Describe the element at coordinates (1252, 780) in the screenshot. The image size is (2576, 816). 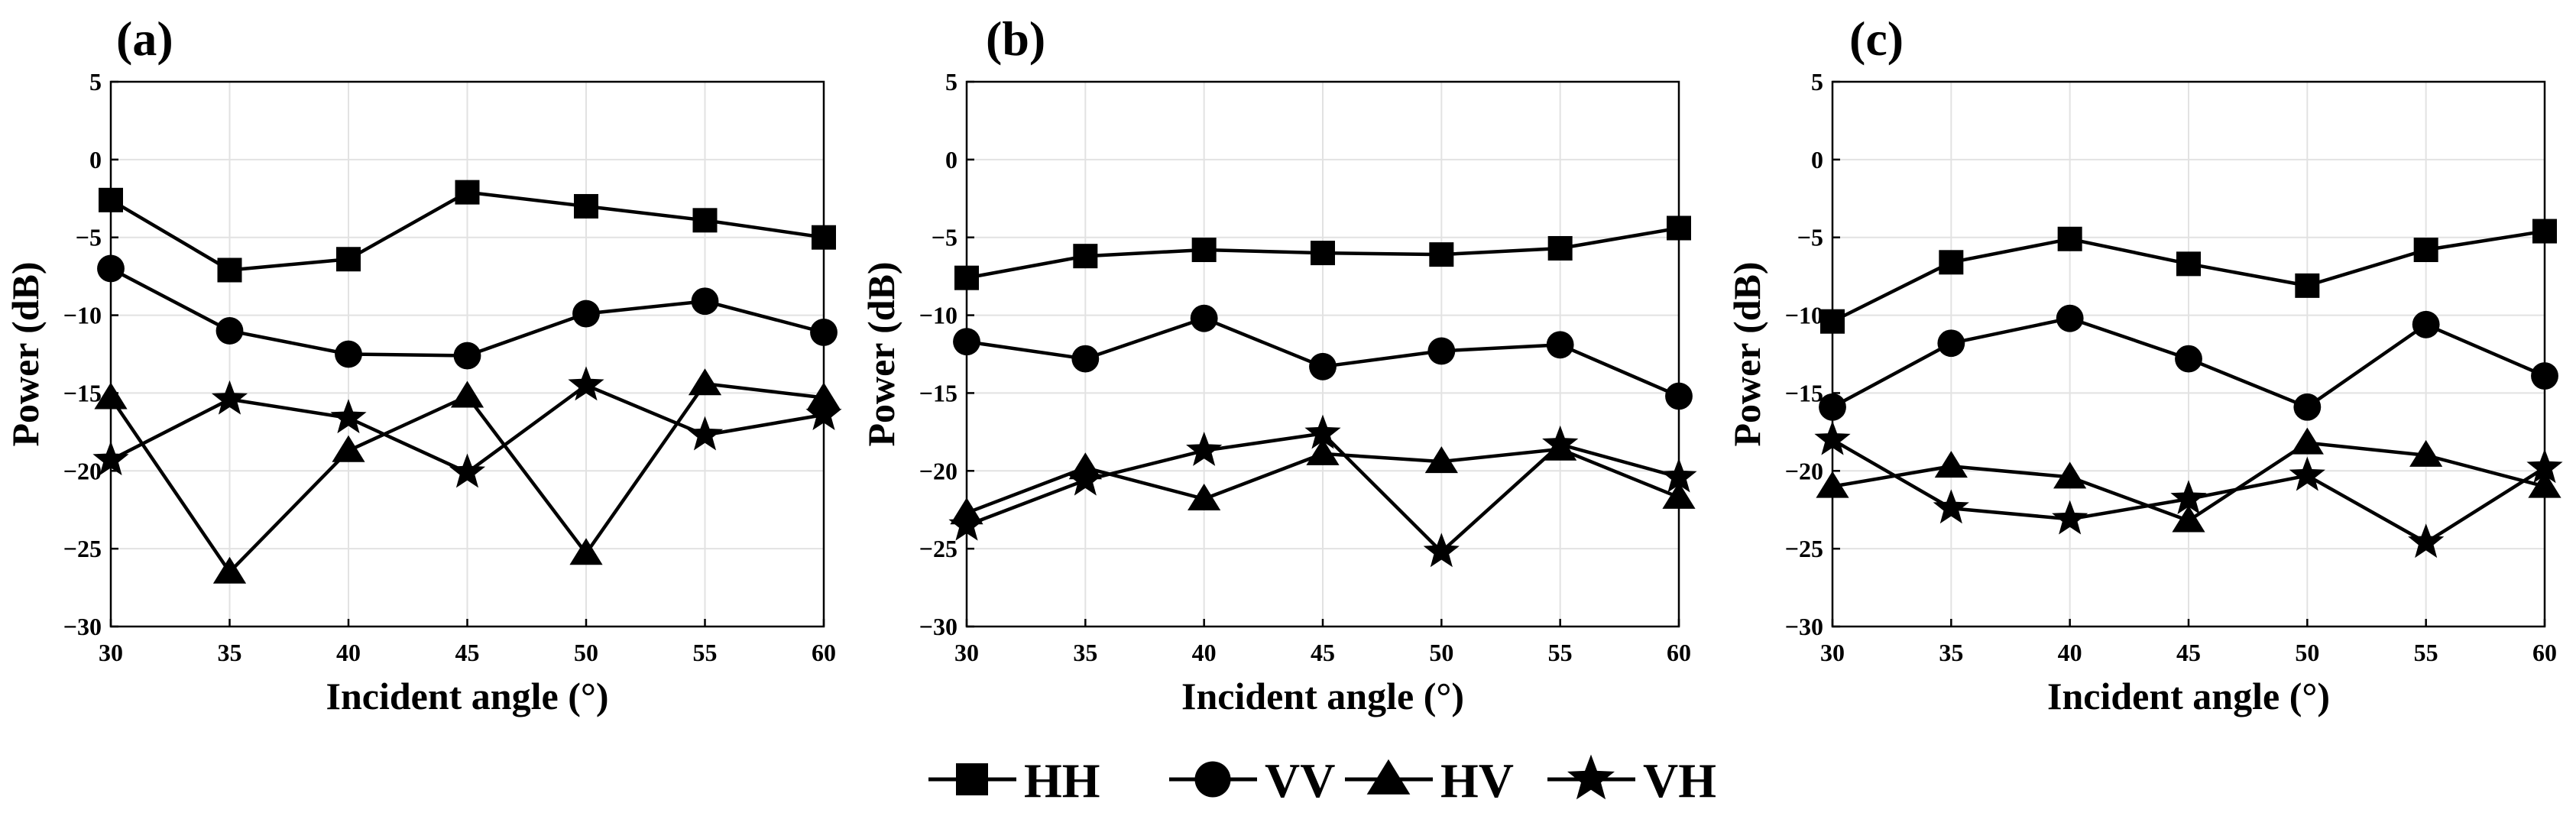
I see `legend-item-vv: VV` at that location.